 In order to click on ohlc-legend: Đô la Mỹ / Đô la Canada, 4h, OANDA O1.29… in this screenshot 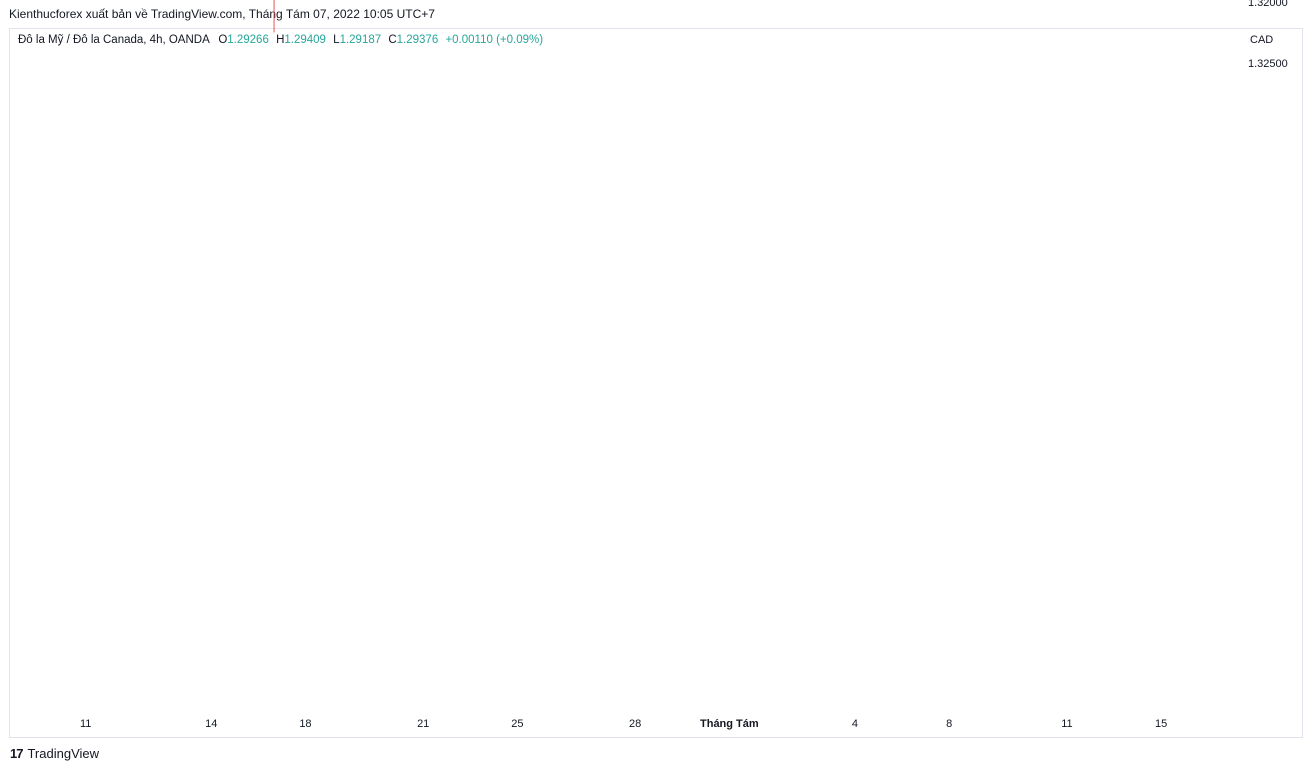, I will do `click(280, 40)`.